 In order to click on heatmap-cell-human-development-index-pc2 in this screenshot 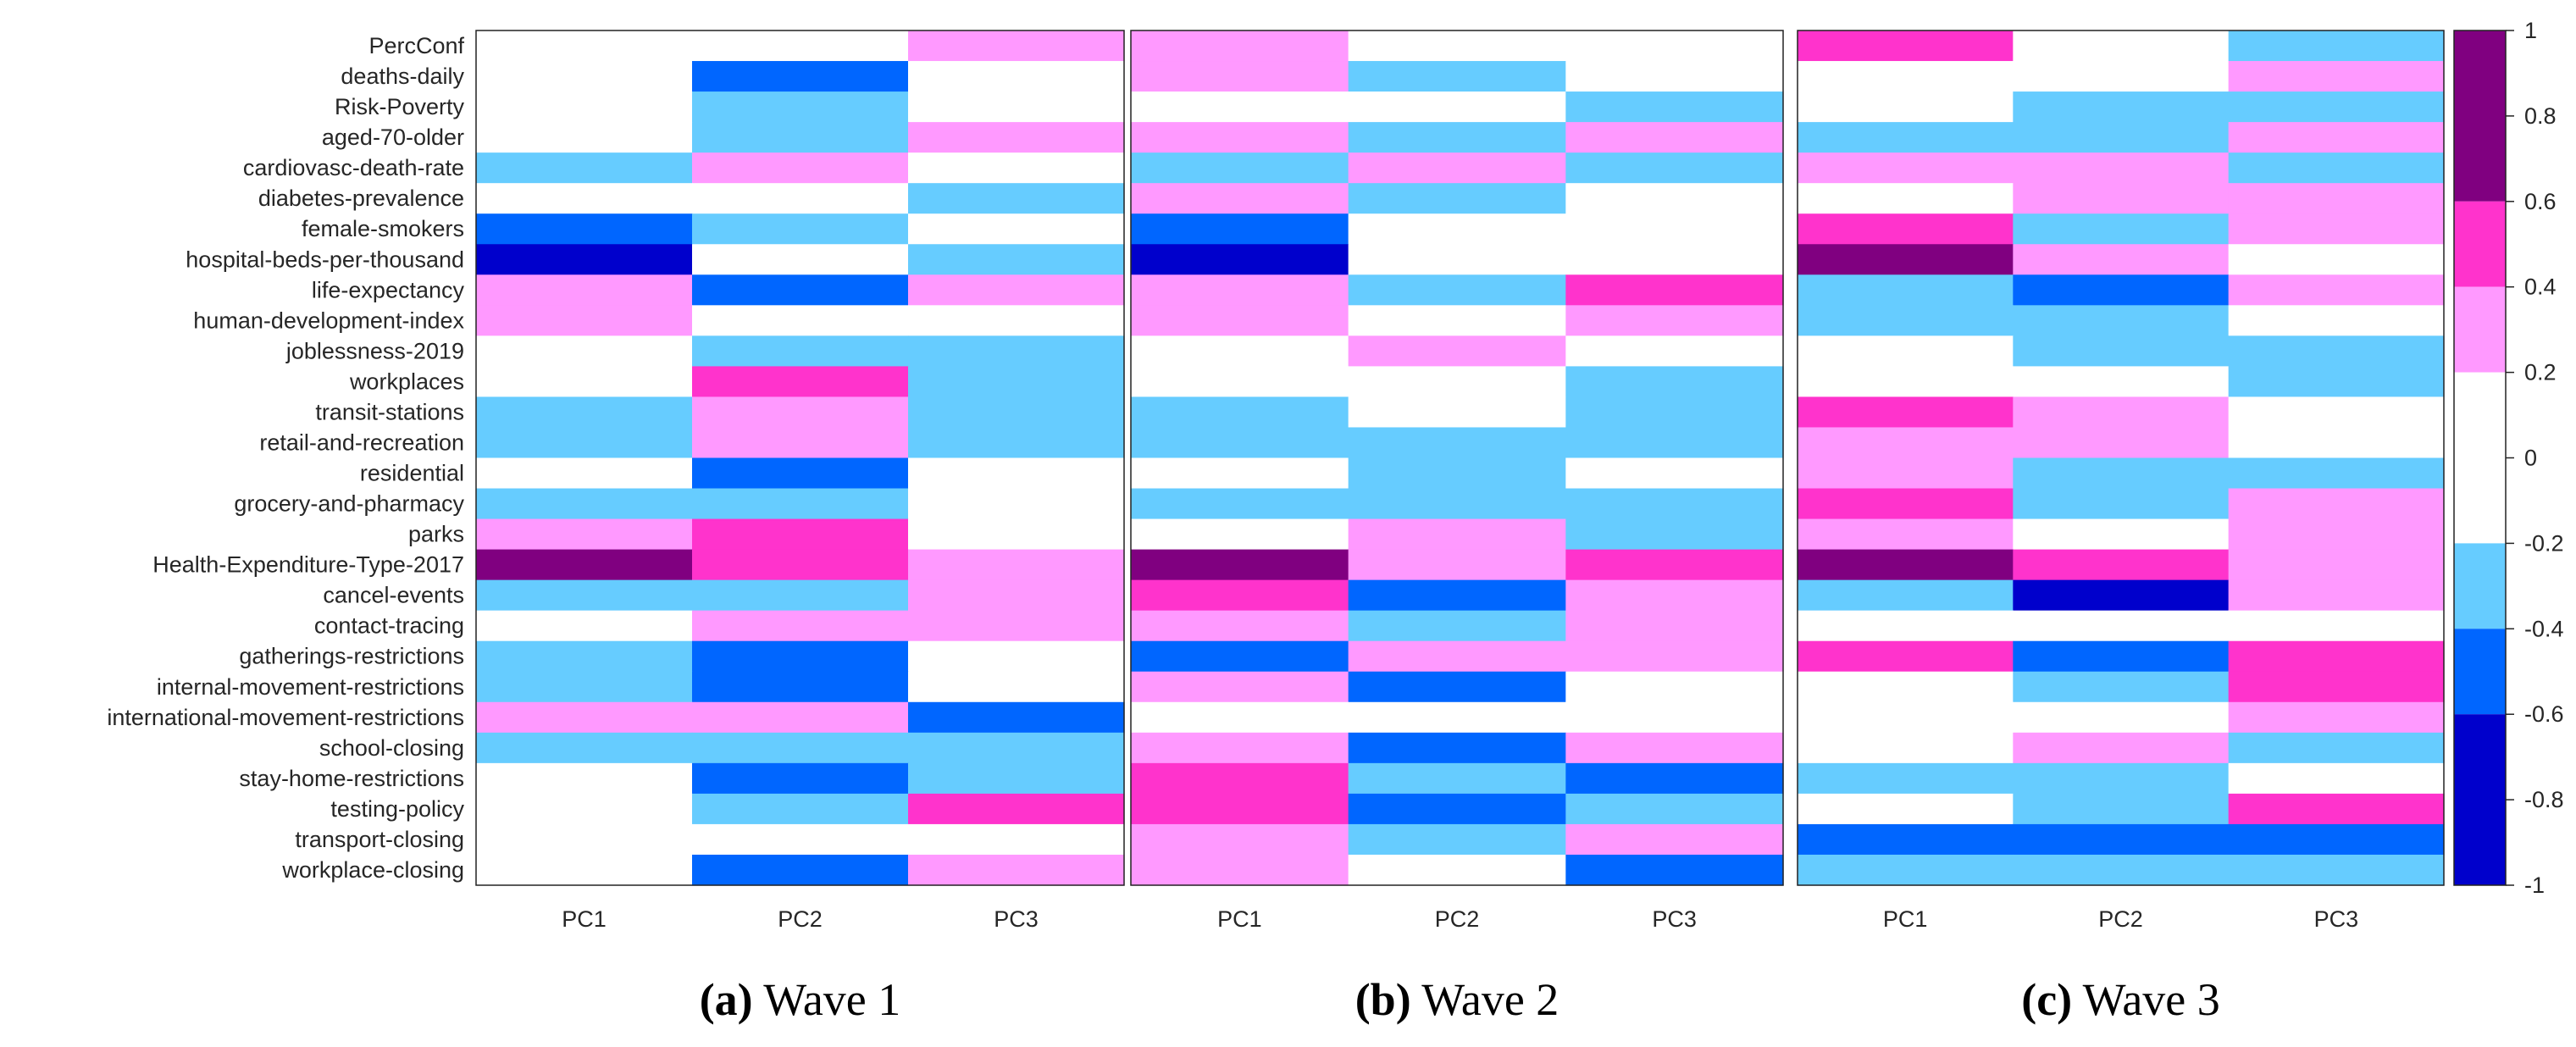, I will do `click(1457, 320)`.